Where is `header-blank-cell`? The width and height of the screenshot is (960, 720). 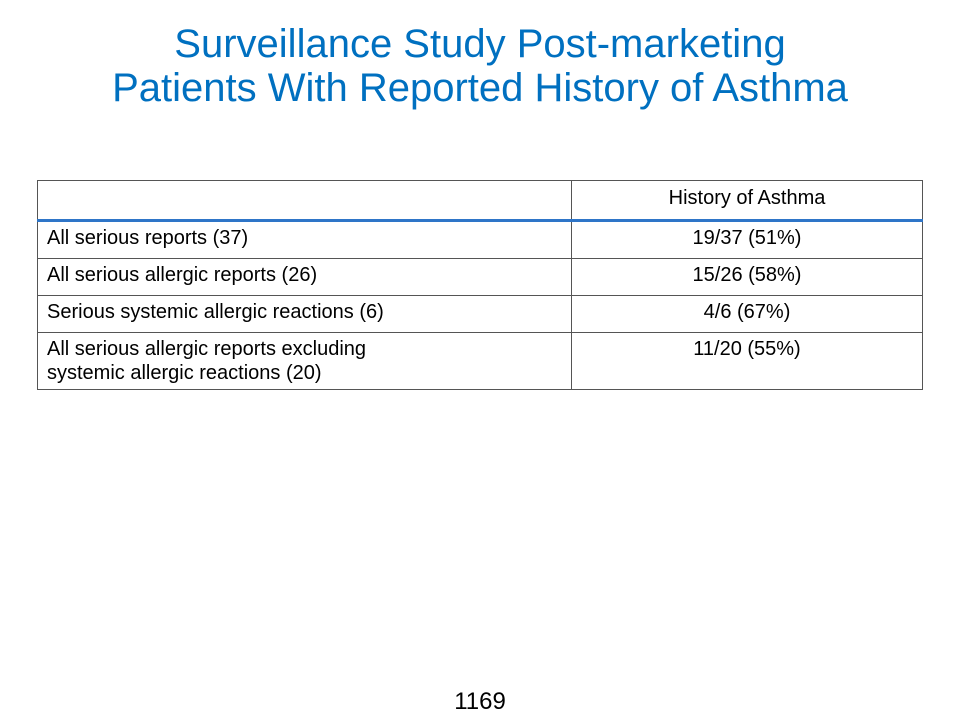
header-blank-cell is located at coordinates (304, 201).